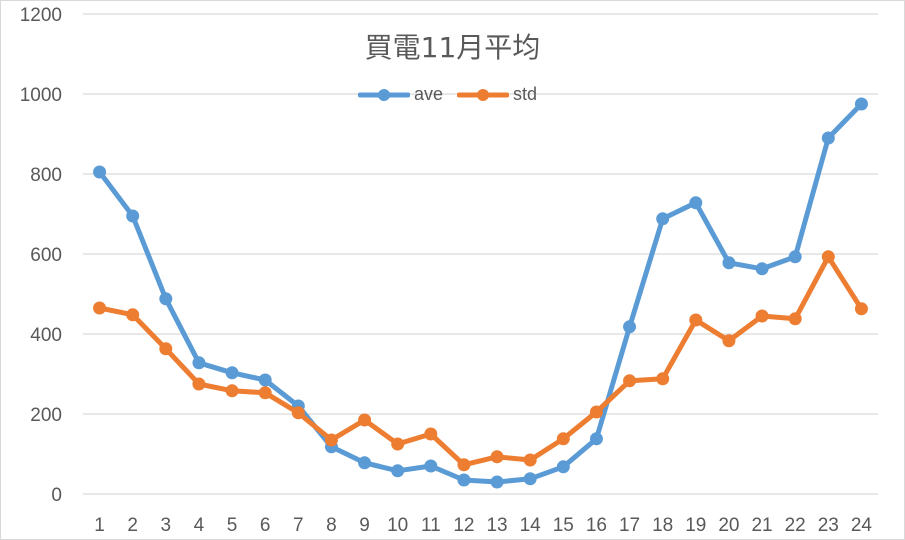 This screenshot has width=905, height=540. I want to click on y-tick-label: 1200, so click(41, 15).